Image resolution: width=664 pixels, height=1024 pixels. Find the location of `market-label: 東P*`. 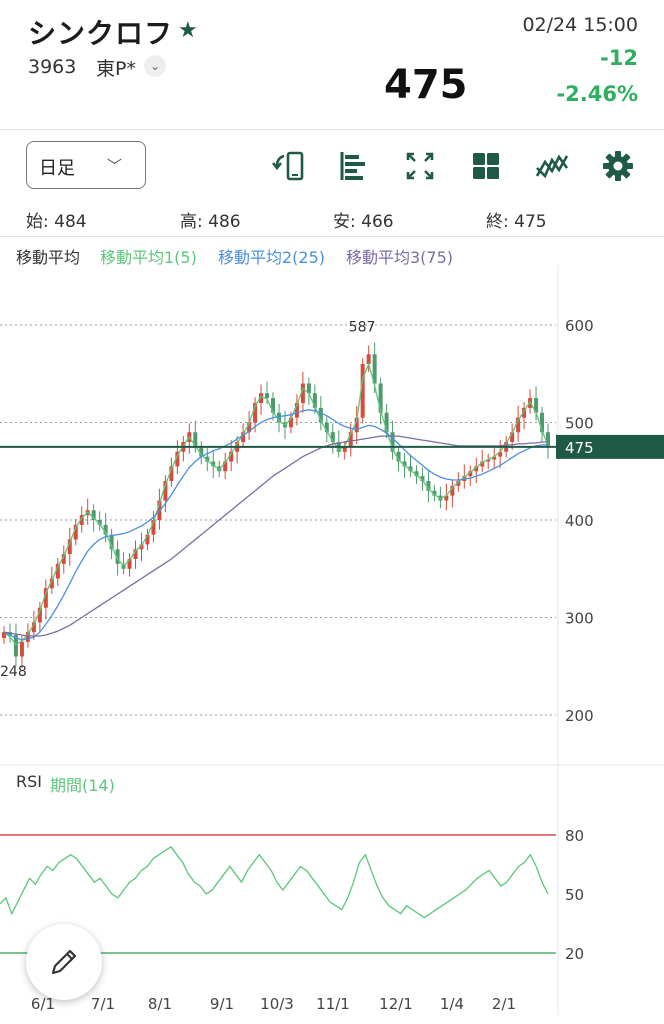

market-label: 東P* is located at coordinates (116, 69).